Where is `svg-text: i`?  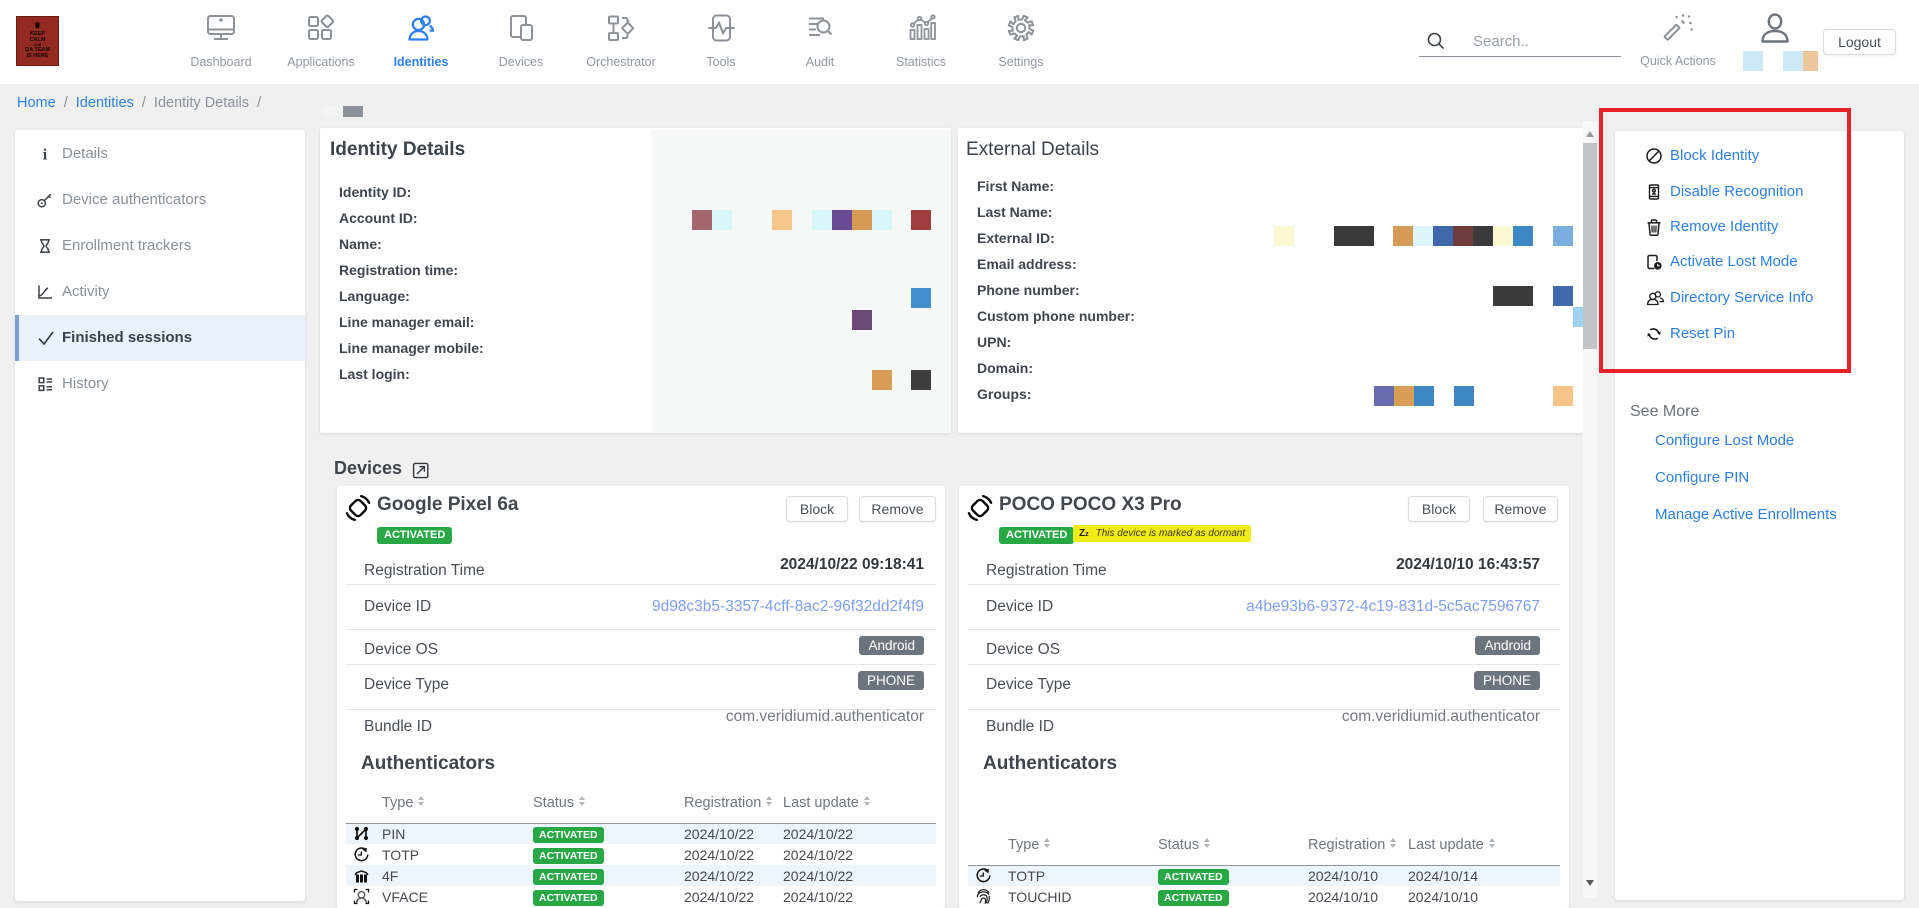 svg-text: i is located at coordinates (45, 155).